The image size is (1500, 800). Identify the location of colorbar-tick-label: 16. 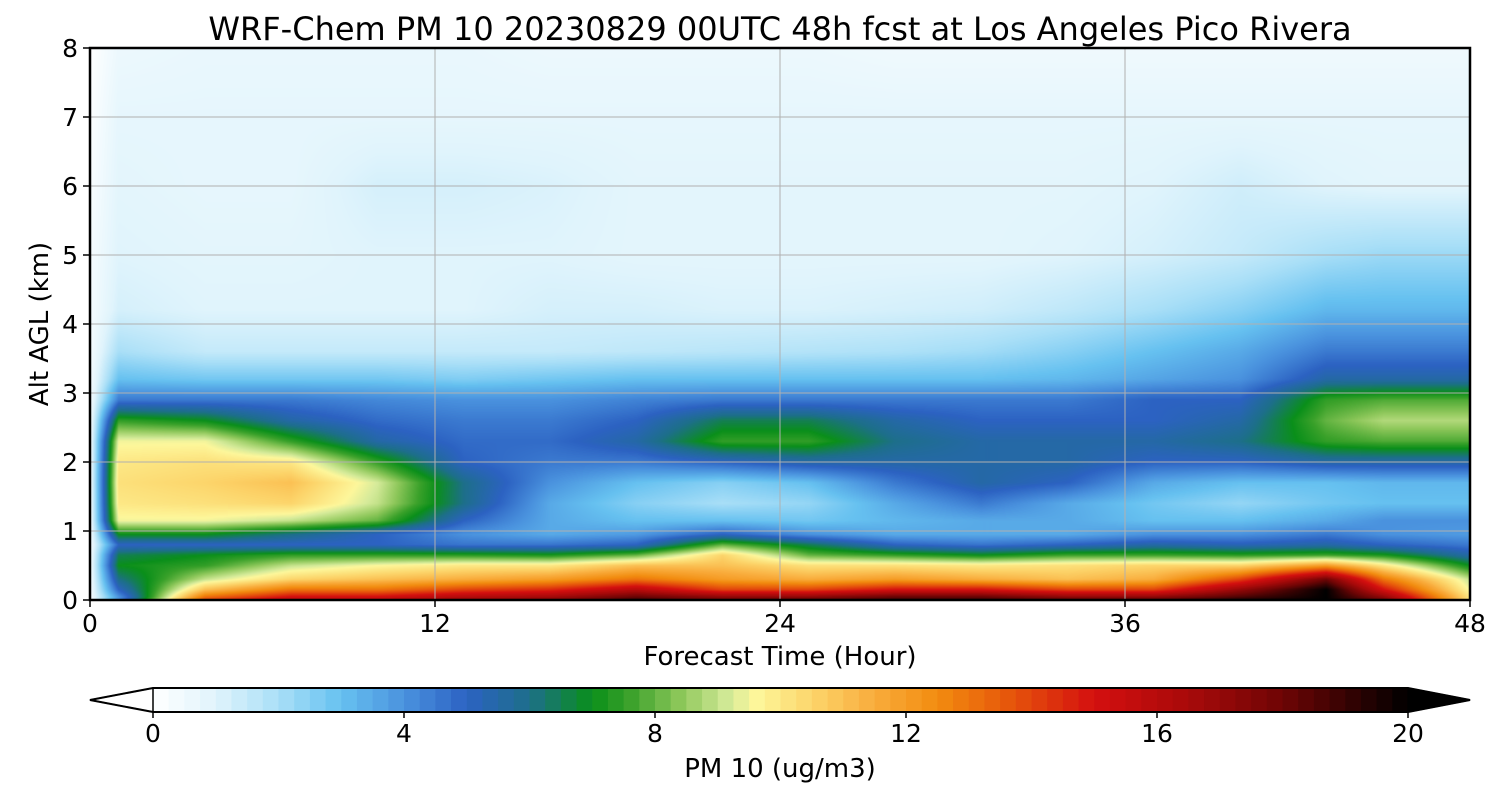
(1157, 733).